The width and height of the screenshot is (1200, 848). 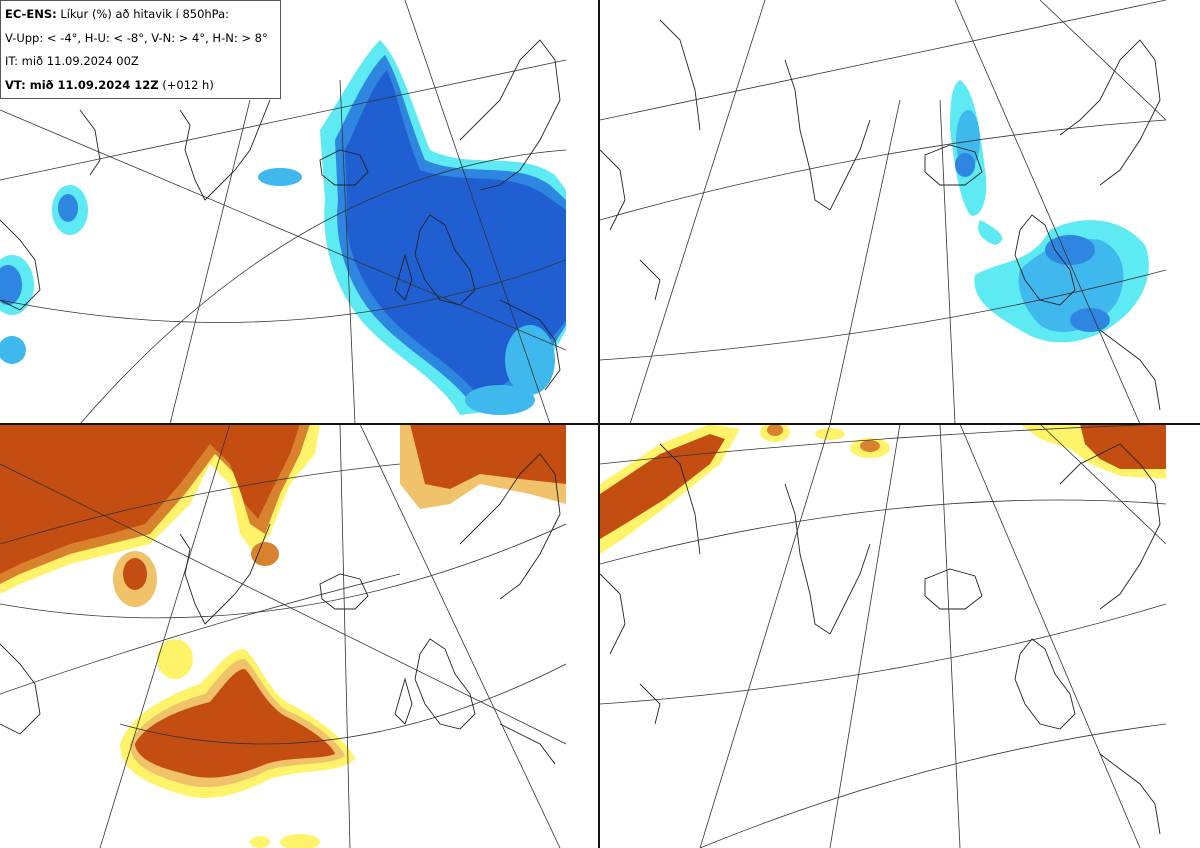 I want to click on lead-time: (+012 h), so click(x=186, y=84).